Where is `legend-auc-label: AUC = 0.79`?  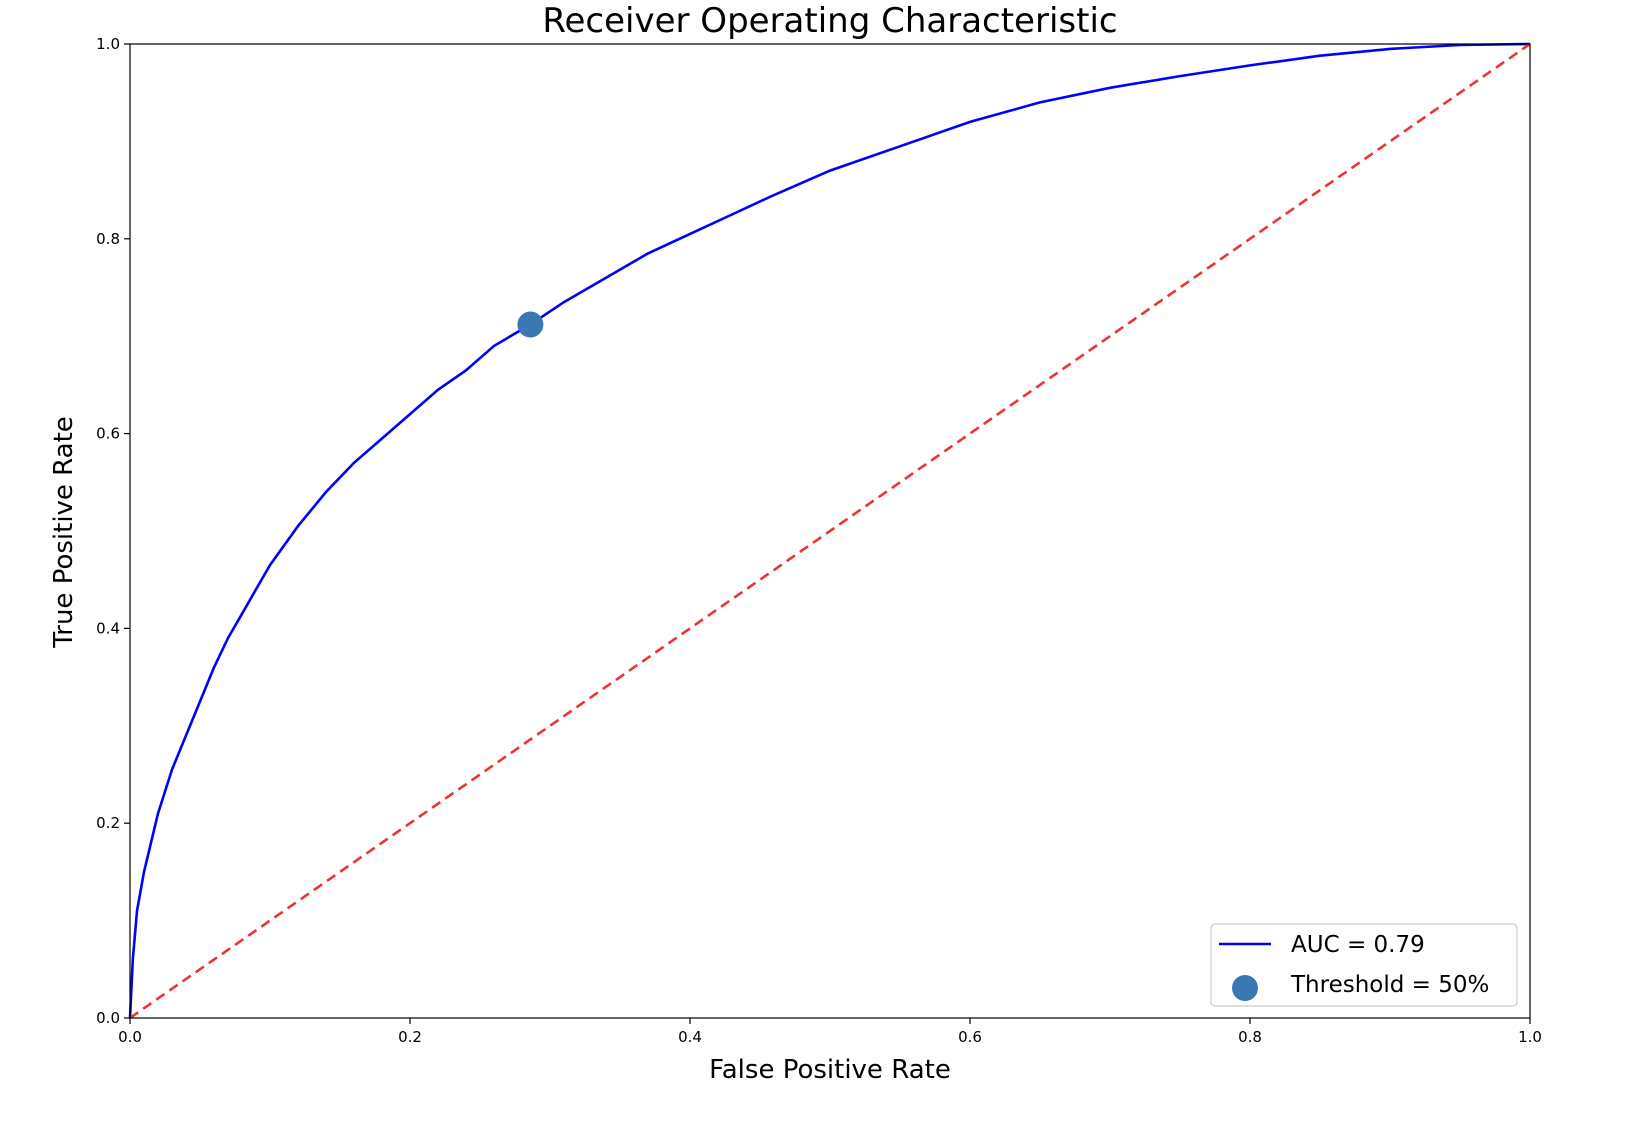 legend-auc-label: AUC = 0.79 is located at coordinates (1358, 945).